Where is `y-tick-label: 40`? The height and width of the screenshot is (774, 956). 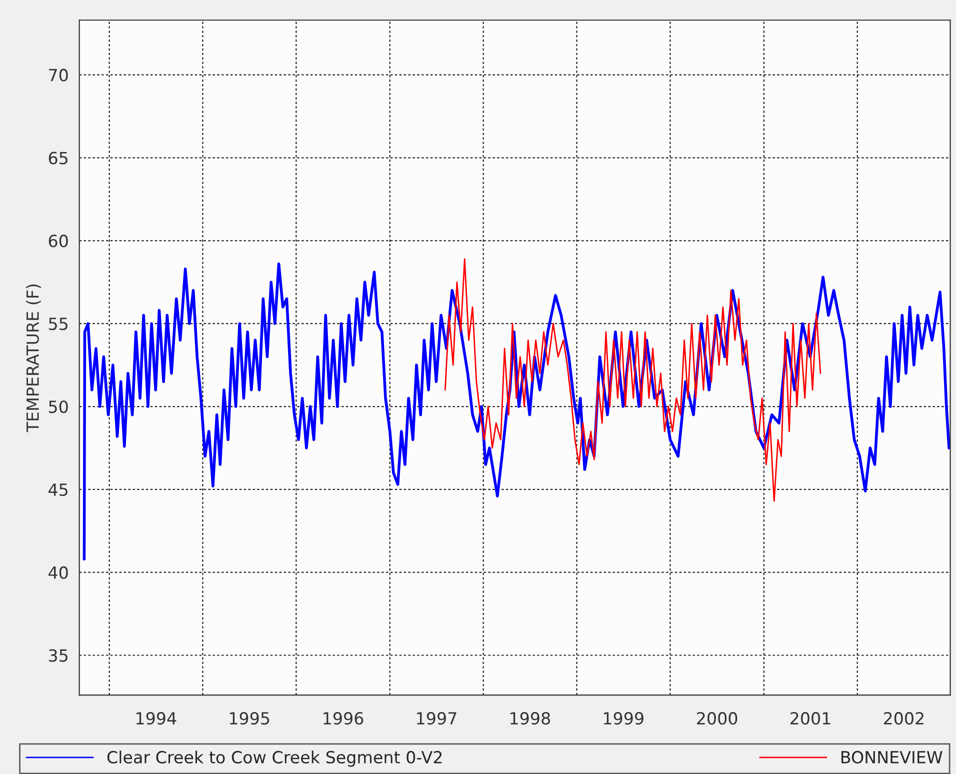
y-tick-label: 40 is located at coordinates (58, 572).